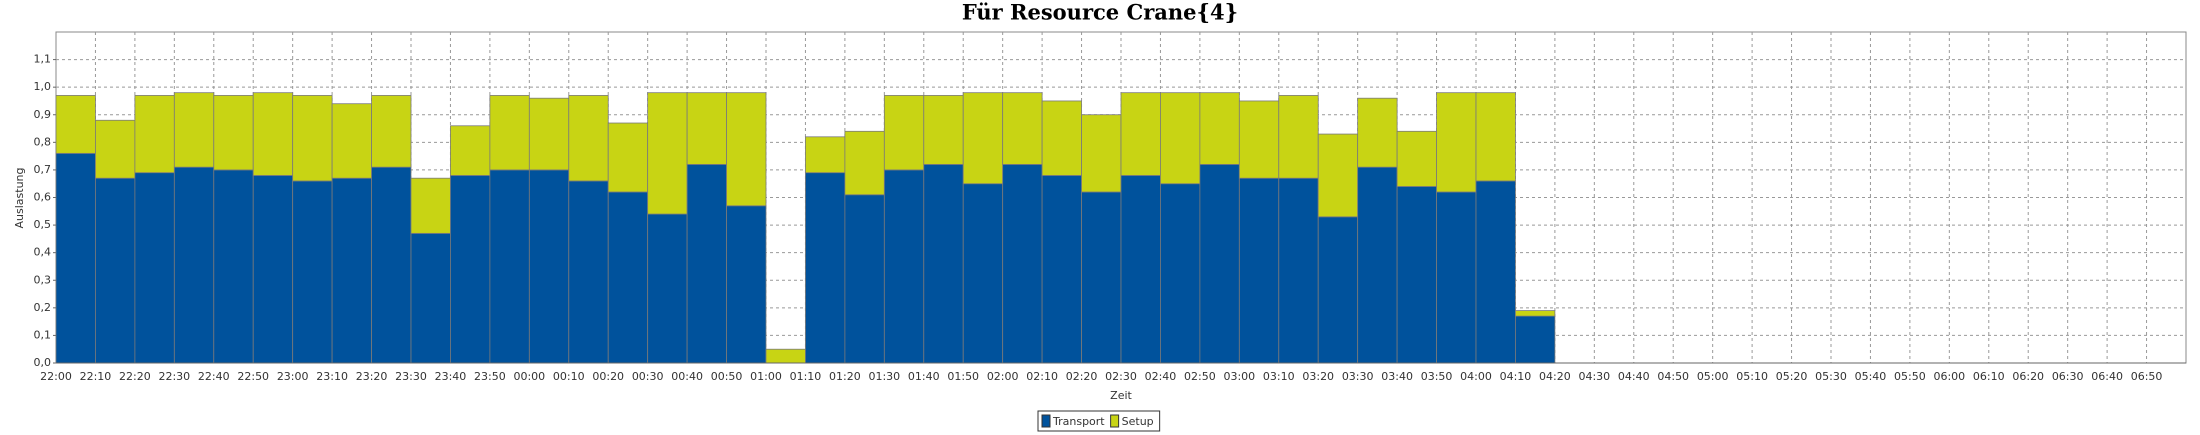 This screenshot has height=435, width=2200. What do you see at coordinates (727, 376) in the screenshot?
I see `x-tick-label: 00:50` at bounding box center [727, 376].